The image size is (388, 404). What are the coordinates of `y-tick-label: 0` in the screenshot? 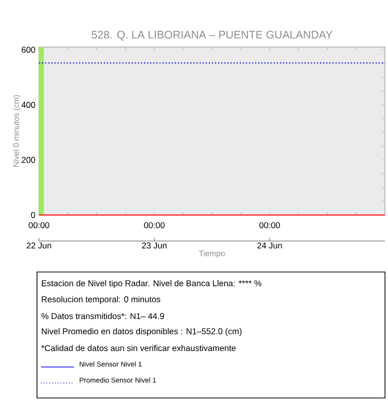 It's located at (33, 215).